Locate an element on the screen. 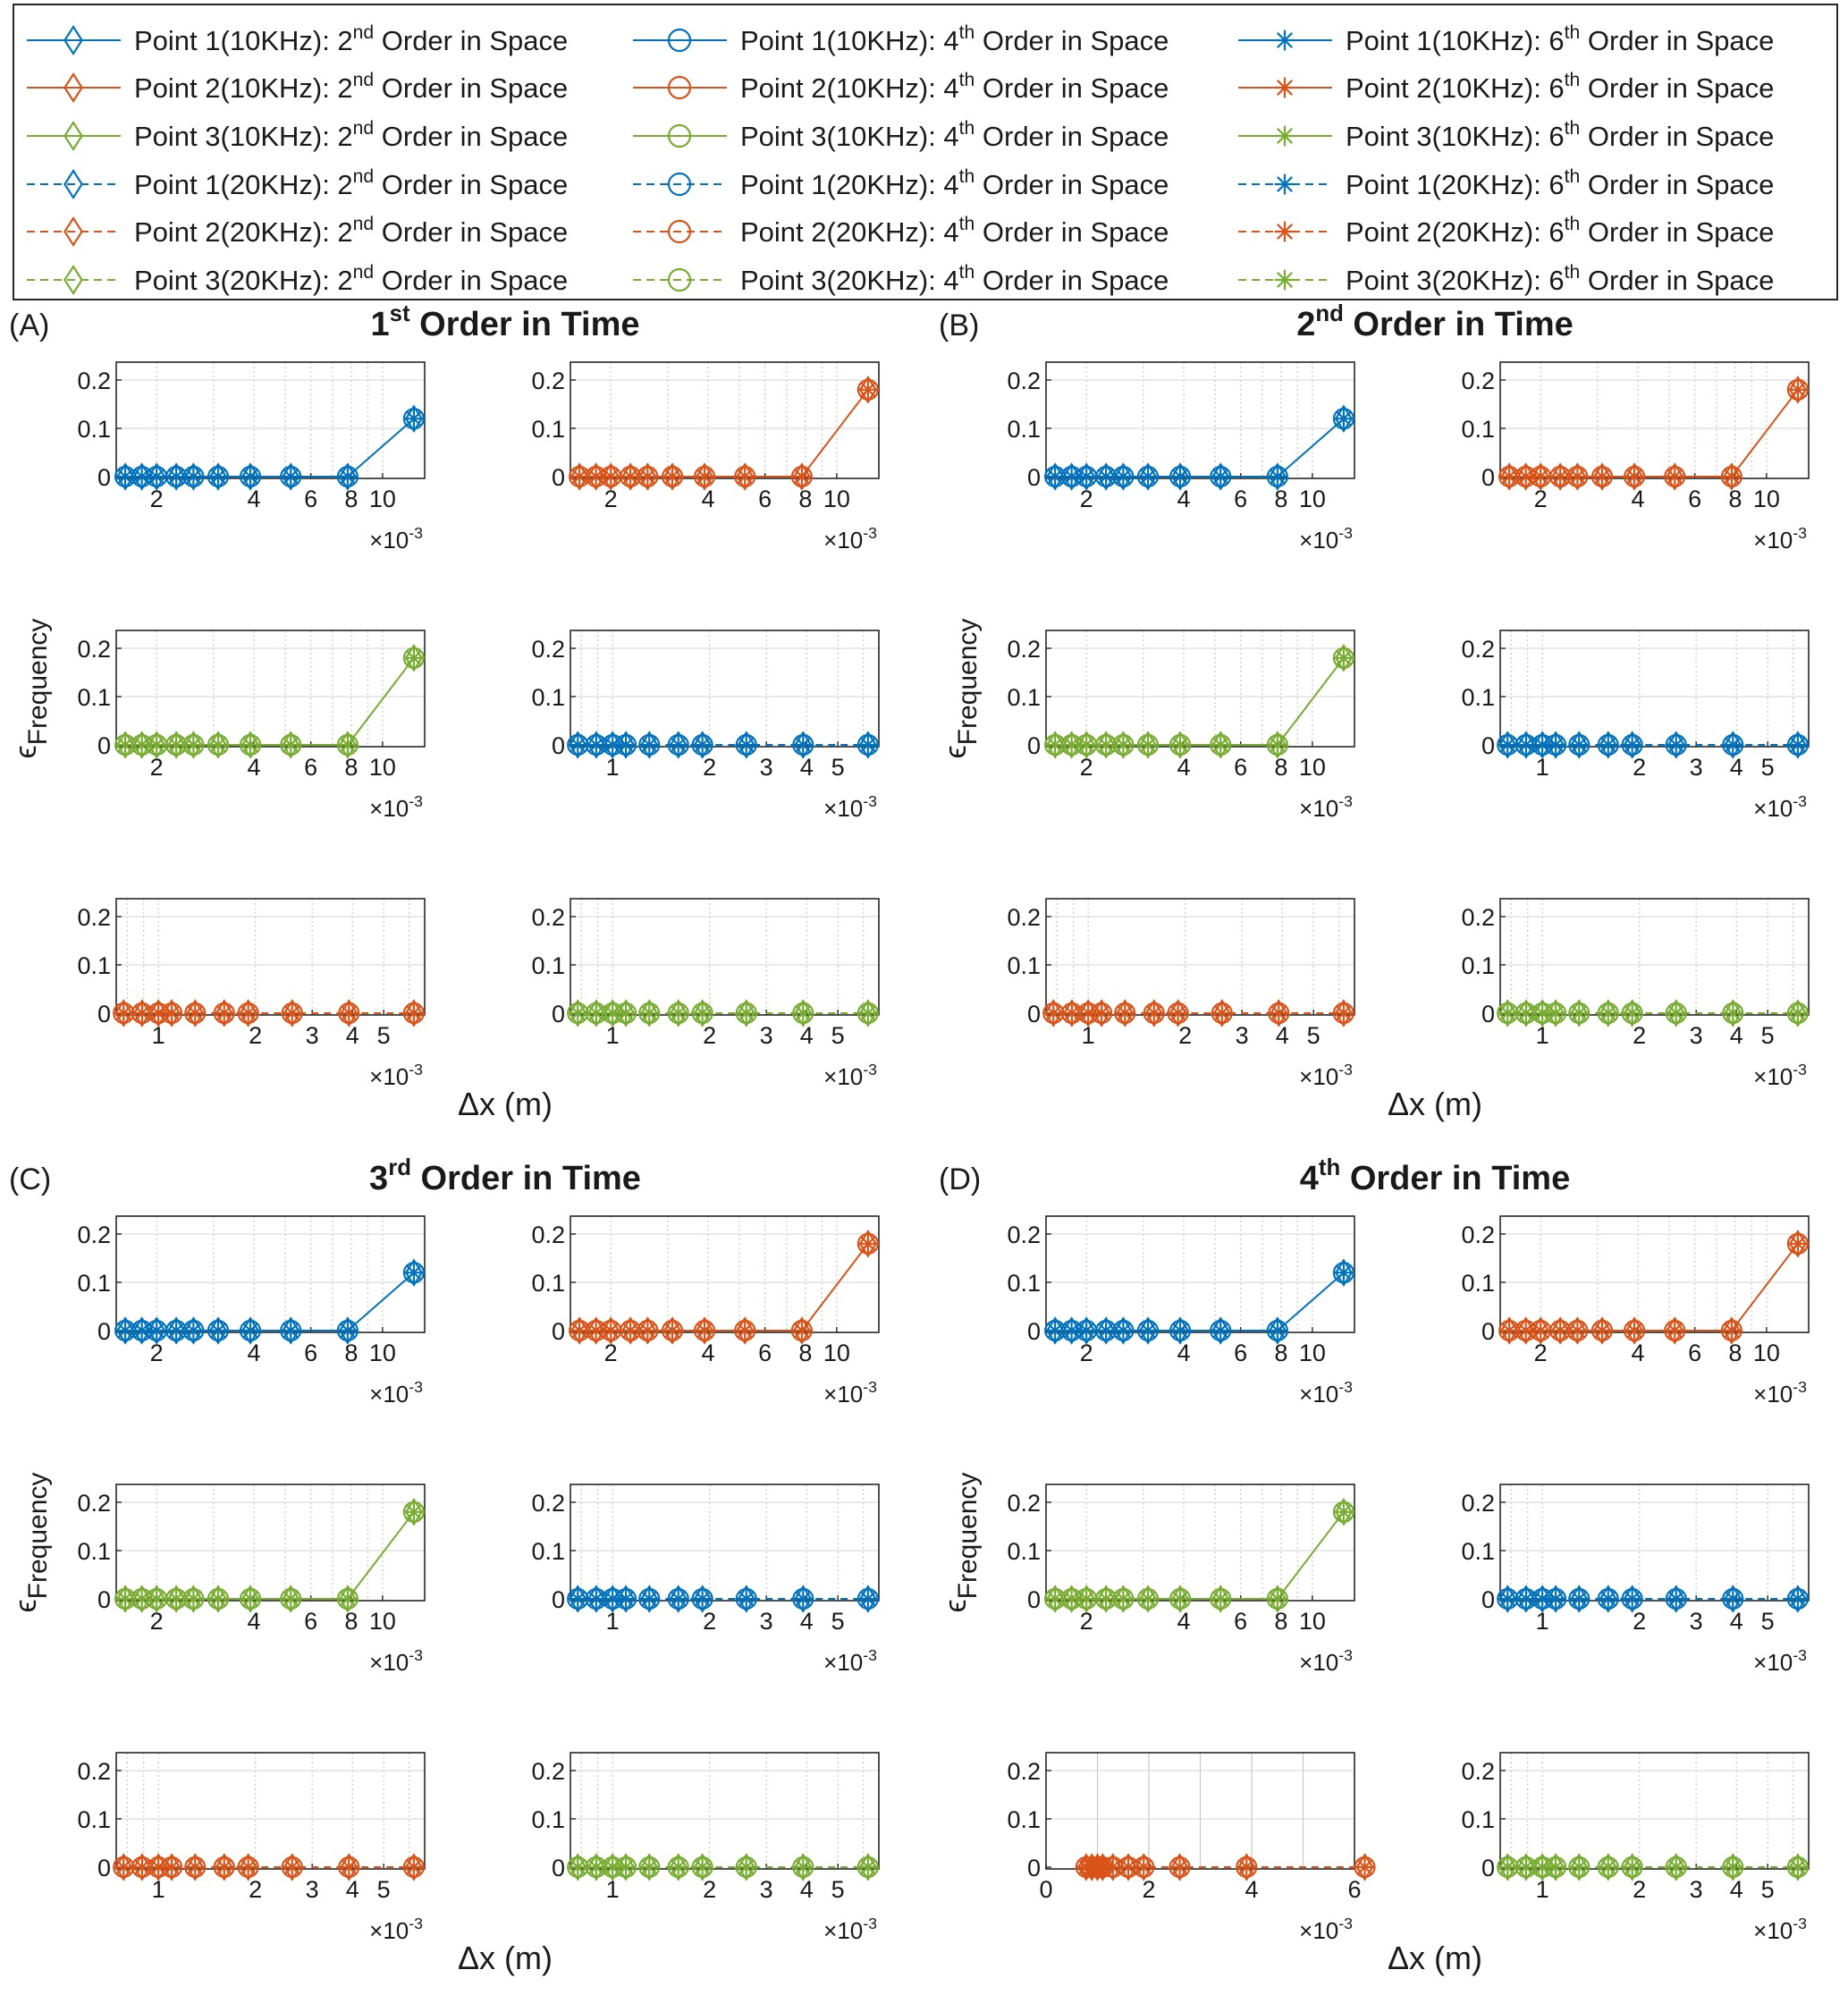  legend-label: Point 3(10KHz): 2nd Order in Space is located at coordinates (351, 135).